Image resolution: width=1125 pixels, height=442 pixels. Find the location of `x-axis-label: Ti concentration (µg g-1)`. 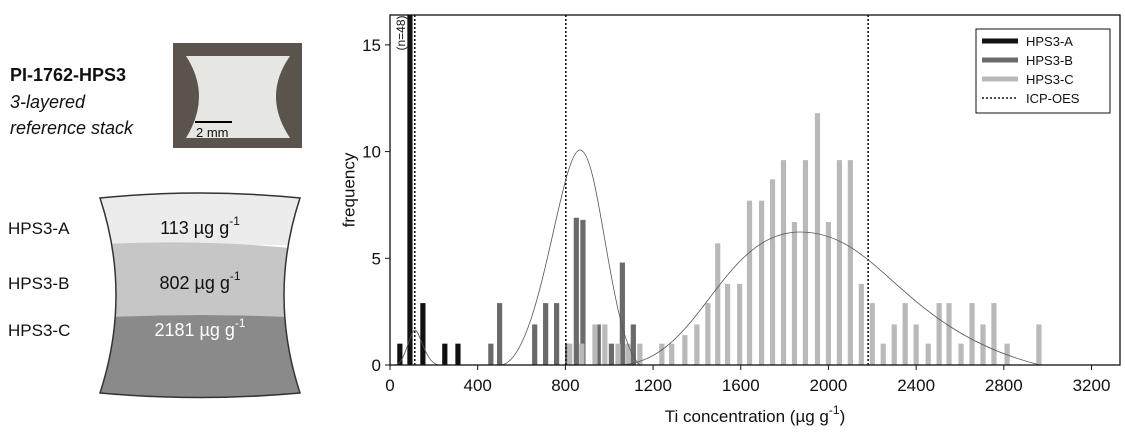

x-axis-label: Ti concentration (µg g-1) is located at coordinates (755, 414).